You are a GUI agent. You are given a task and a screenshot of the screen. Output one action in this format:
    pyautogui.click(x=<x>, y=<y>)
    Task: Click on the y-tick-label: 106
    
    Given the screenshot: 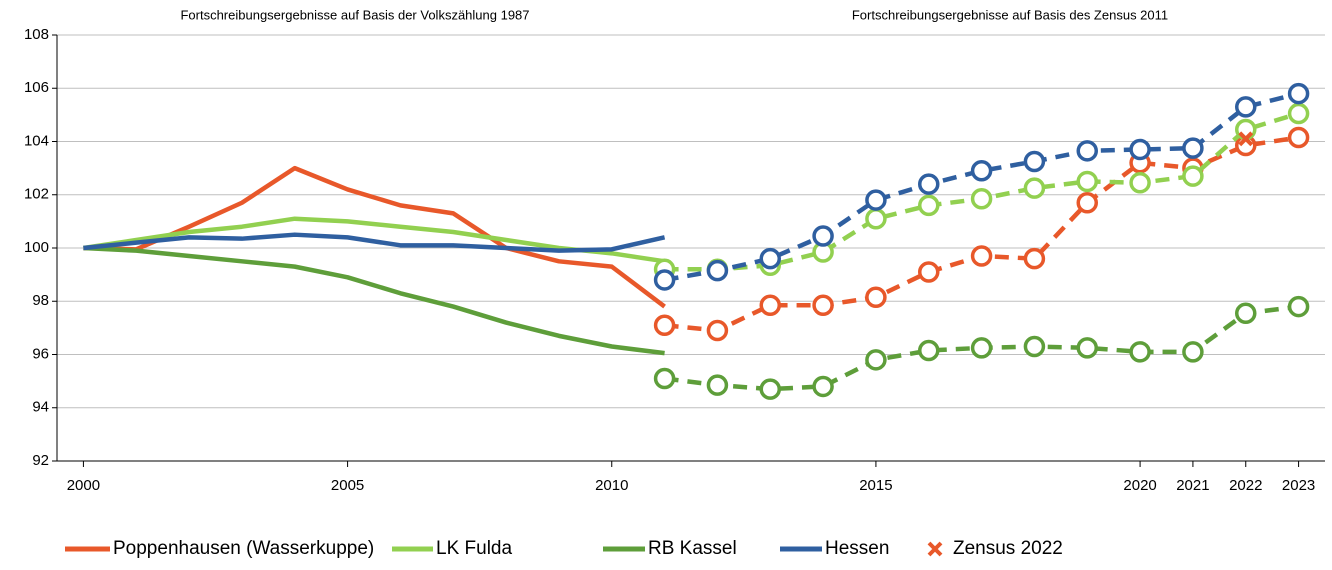 What is the action you would take?
    pyautogui.click(x=36, y=87)
    